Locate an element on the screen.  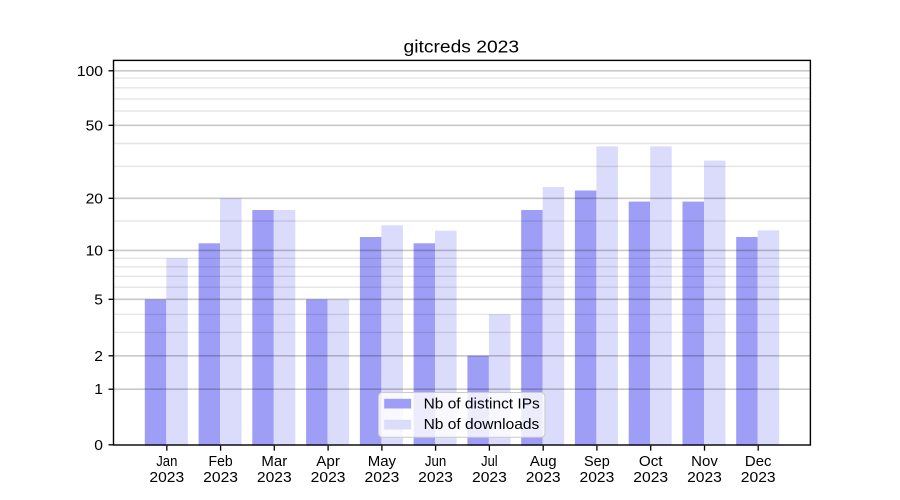
svg-text: Nb of downloads is located at coordinates (482, 425).